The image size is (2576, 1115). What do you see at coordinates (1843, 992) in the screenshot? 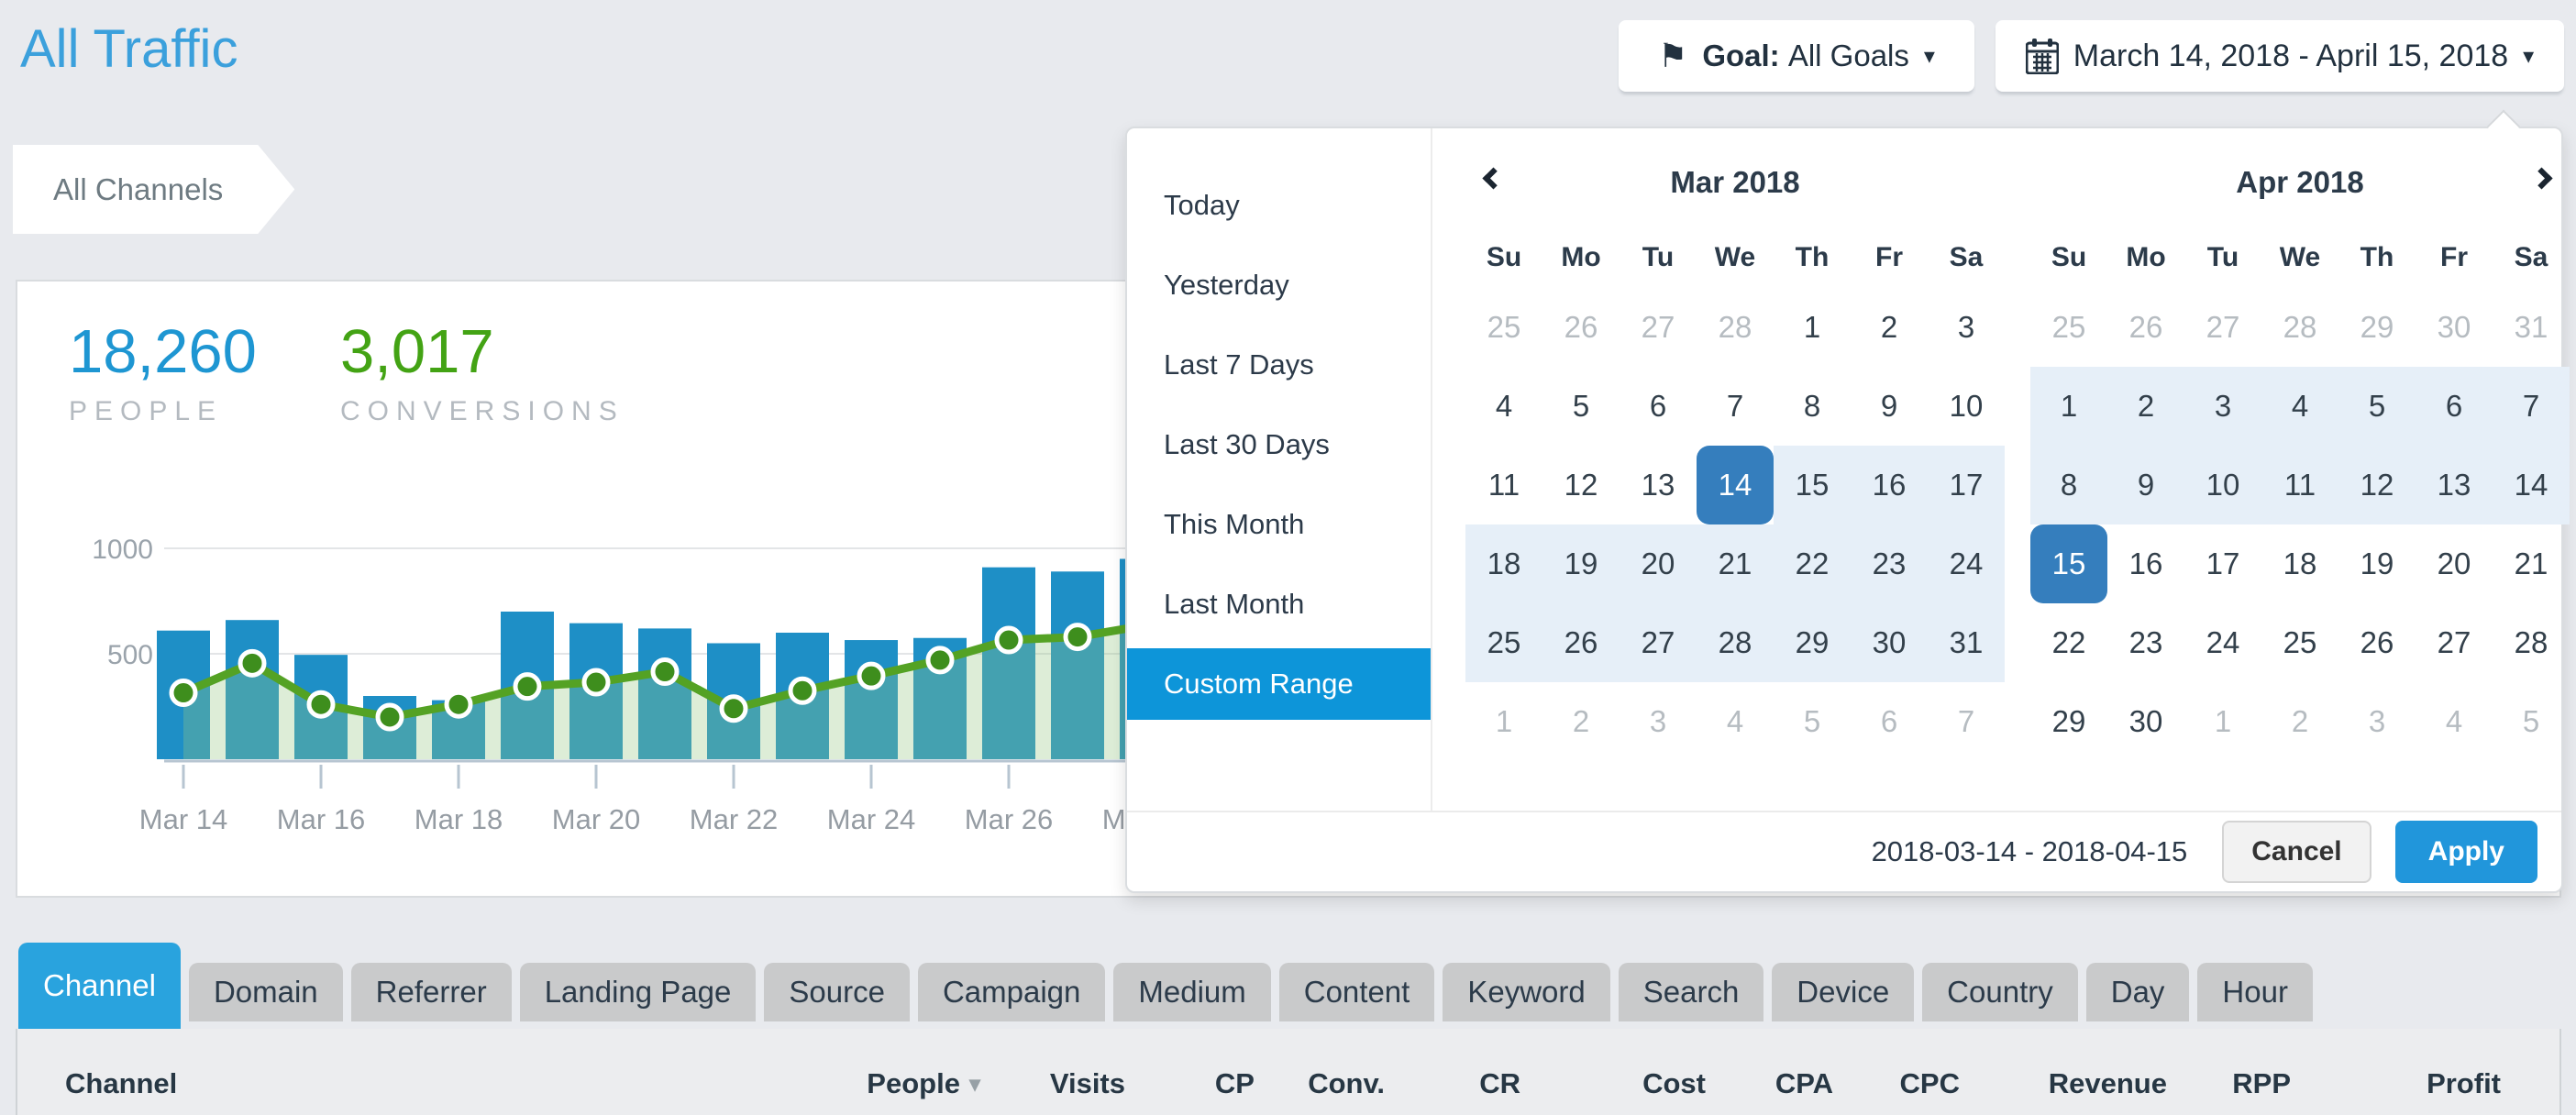
I see `tab-device: Device` at bounding box center [1843, 992].